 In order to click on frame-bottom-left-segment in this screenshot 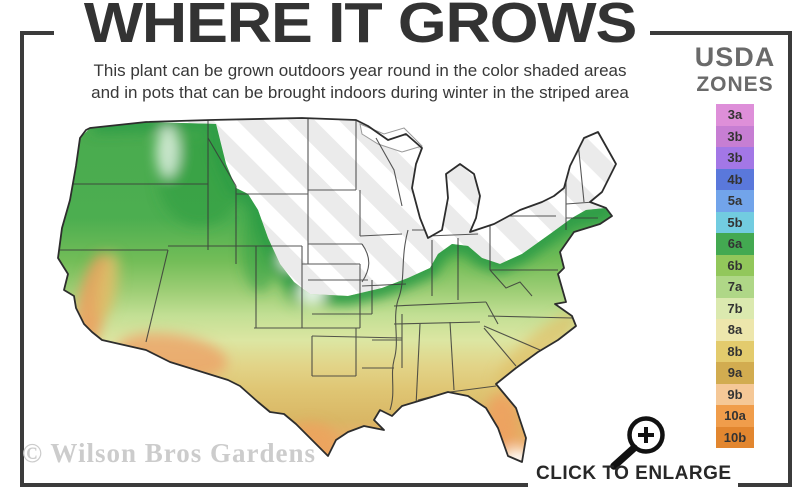, I will do `click(274, 485)`.